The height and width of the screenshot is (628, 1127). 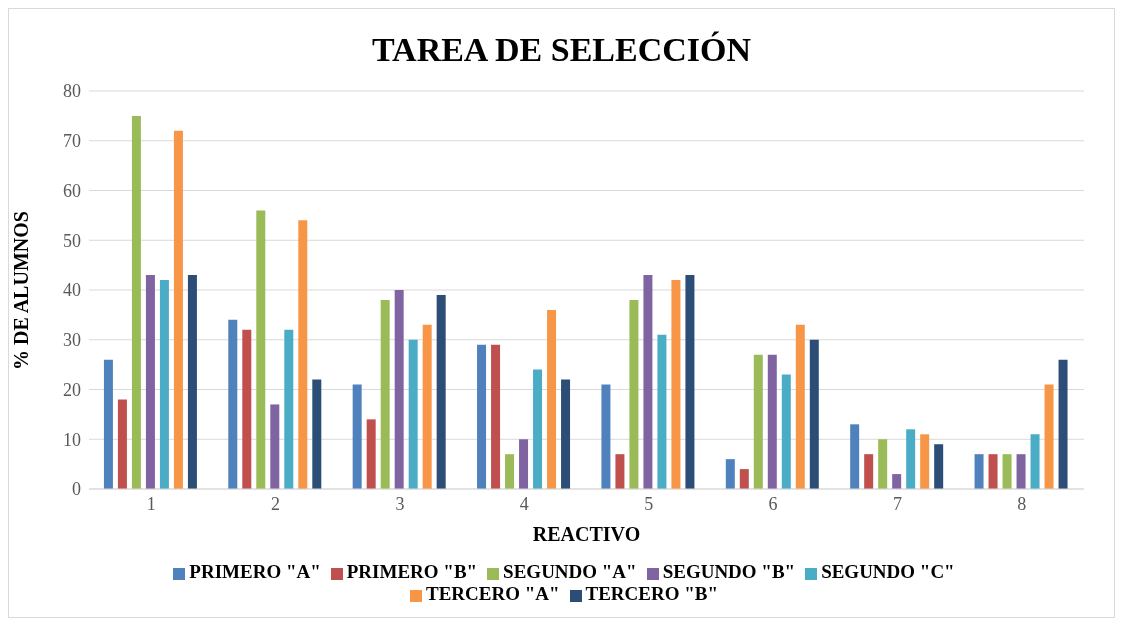 I want to click on legend-label: SEGUNDO "B", so click(x=729, y=571).